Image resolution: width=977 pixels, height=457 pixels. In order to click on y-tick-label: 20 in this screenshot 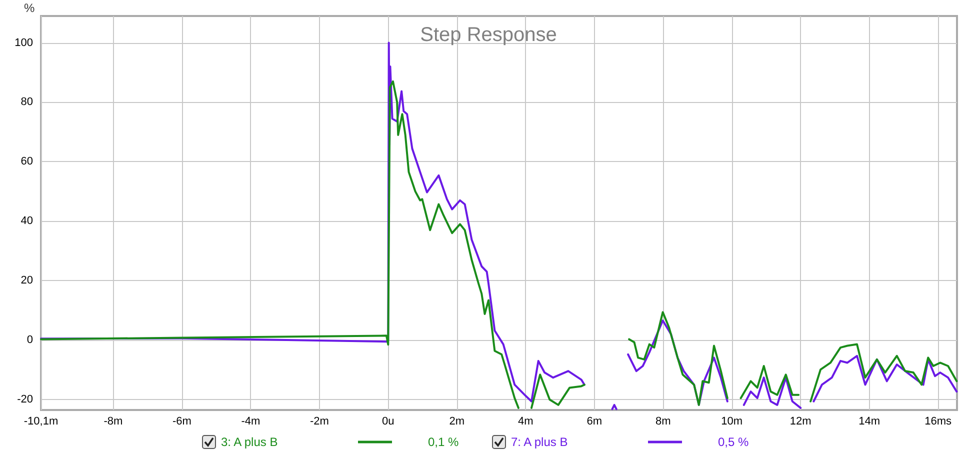, I will do `click(26, 280)`.